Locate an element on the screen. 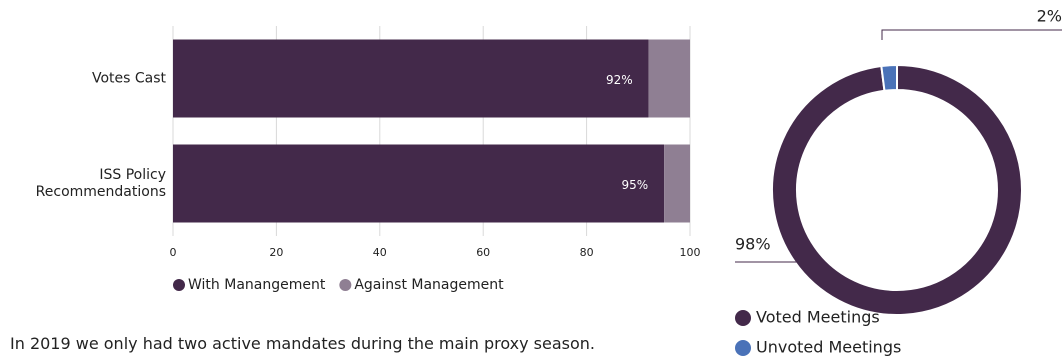 The image size is (1064, 359). legend-label: Against Management is located at coordinates (429, 285).